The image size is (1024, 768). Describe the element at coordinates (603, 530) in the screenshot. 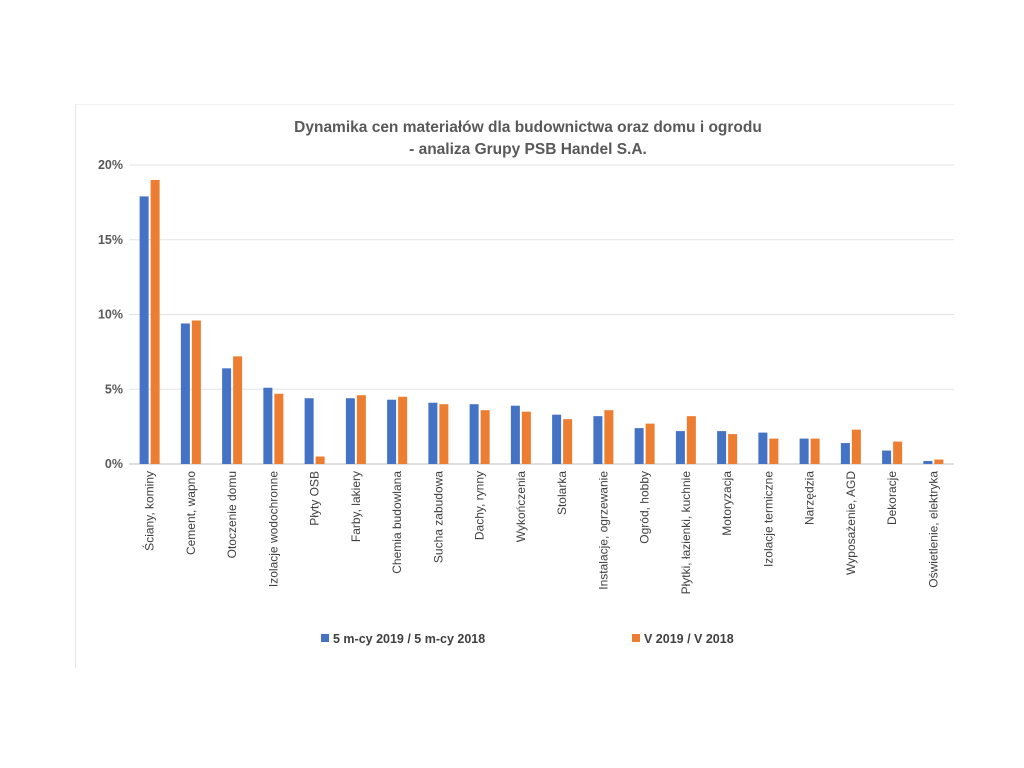

I see `x-tick-label: Instalacje, ogrzewanie` at that location.